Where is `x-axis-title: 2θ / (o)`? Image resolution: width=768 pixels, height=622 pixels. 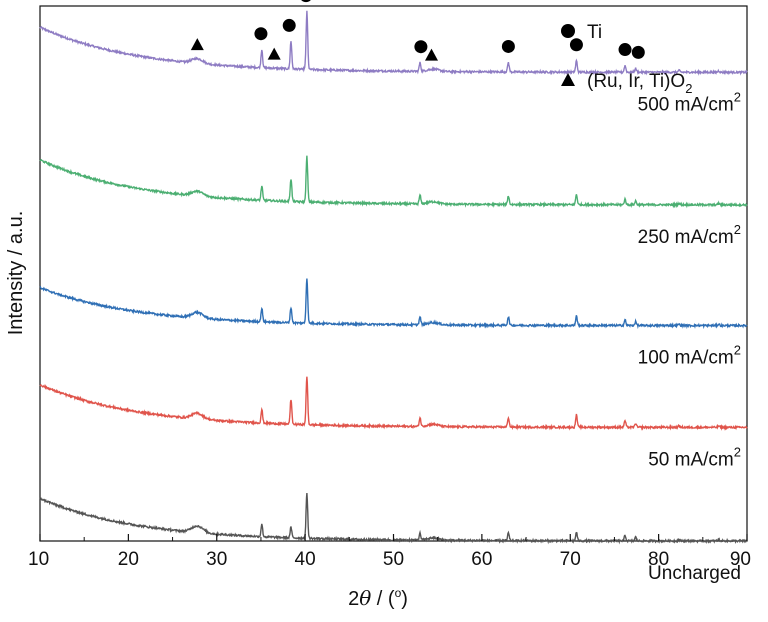
x-axis-title: 2θ / (o) is located at coordinates (378, 598).